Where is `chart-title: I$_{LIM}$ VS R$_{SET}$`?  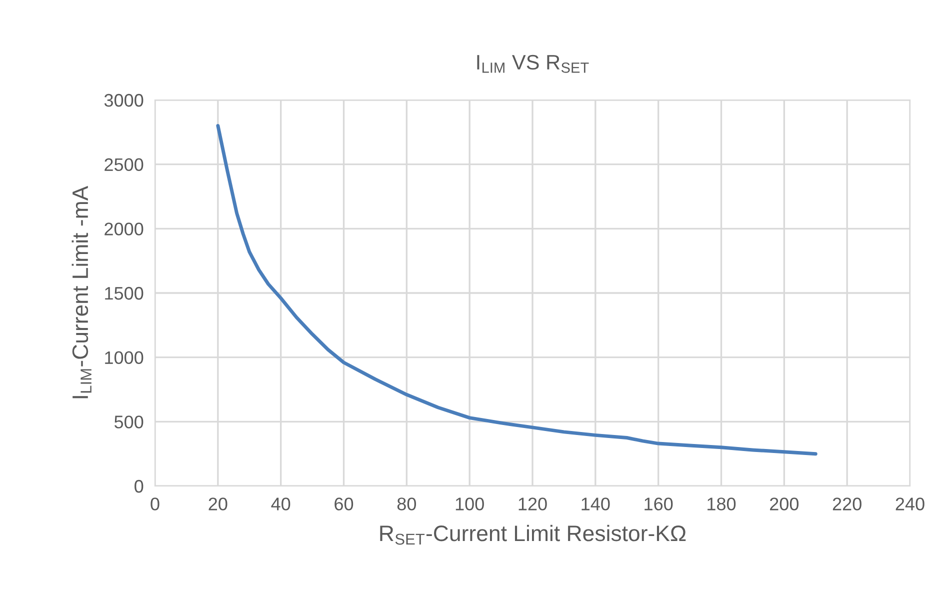 chart-title: I$_{LIM}$ VS R$_{SET}$ is located at coordinates (533, 63).